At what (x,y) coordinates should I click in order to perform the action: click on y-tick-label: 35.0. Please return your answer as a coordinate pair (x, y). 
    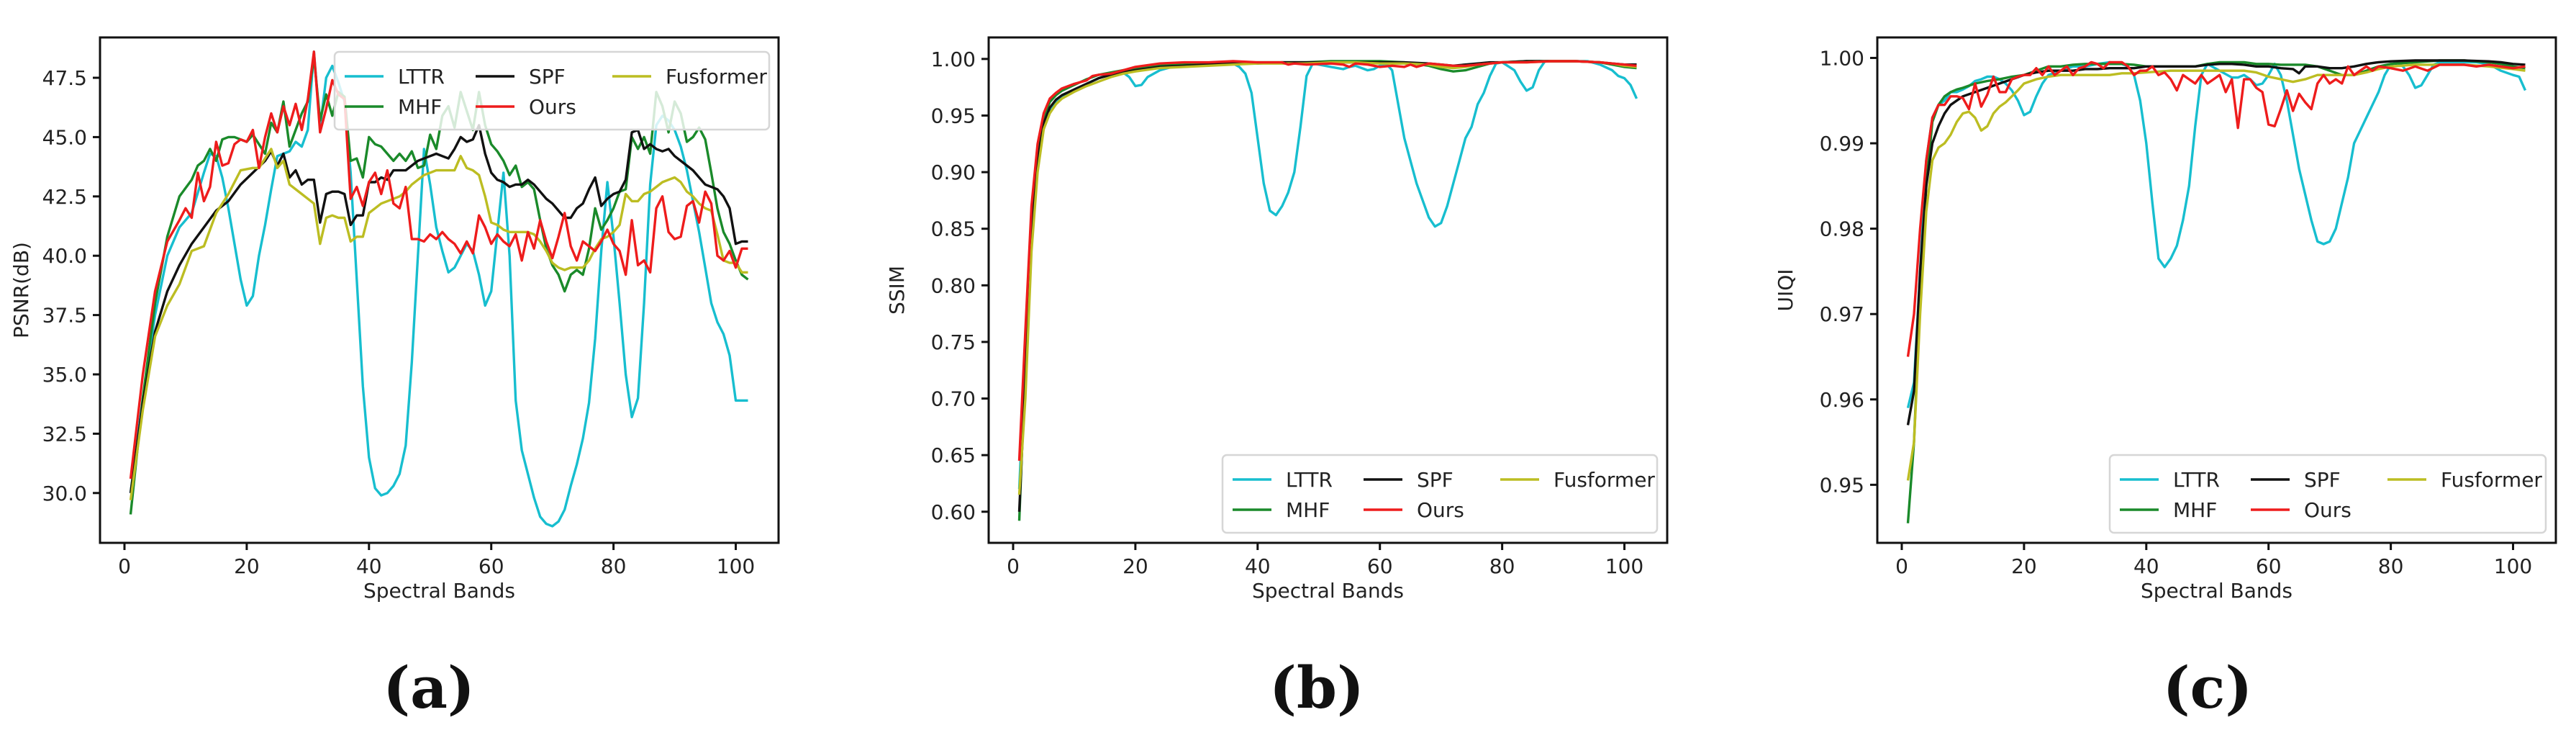
    Looking at the image, I should click on (64, 375).